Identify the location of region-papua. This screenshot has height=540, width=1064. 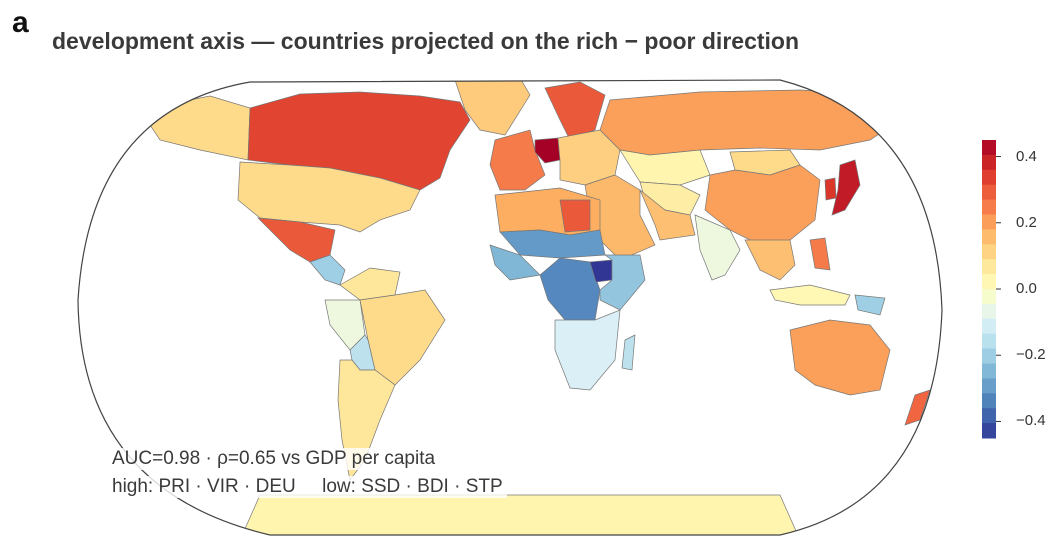
(870, 305).